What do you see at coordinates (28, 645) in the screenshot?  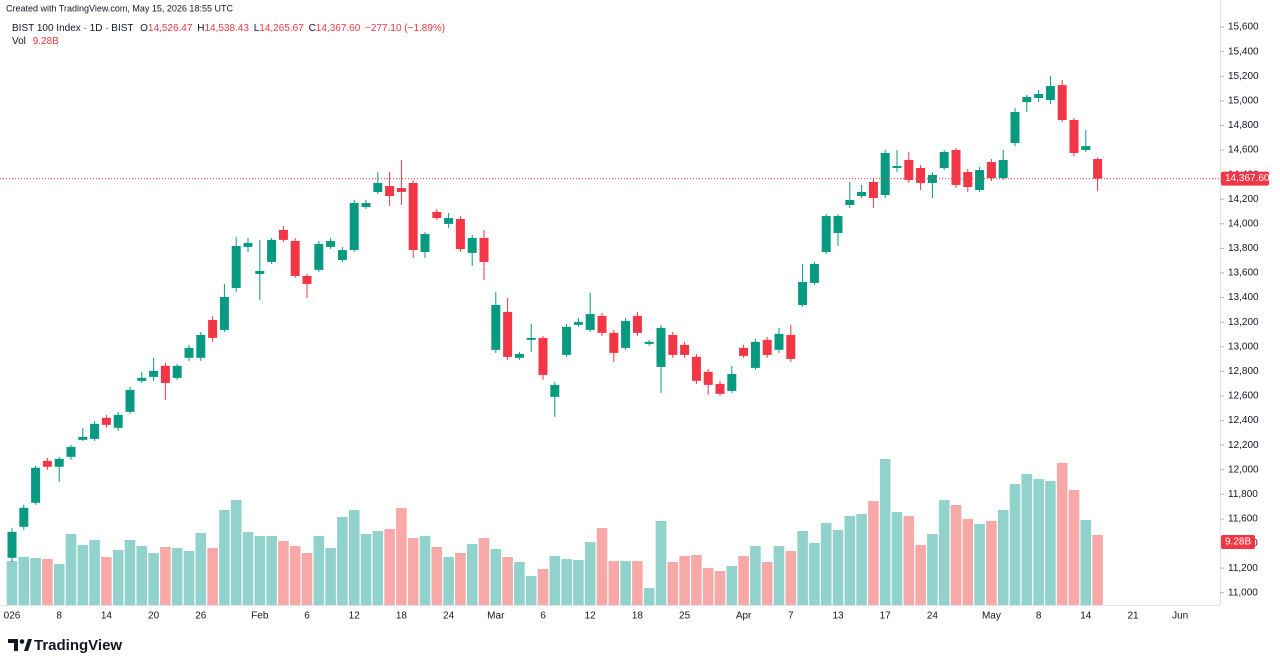 I see `logo-icon-slash` at bounding box center [28, 645].